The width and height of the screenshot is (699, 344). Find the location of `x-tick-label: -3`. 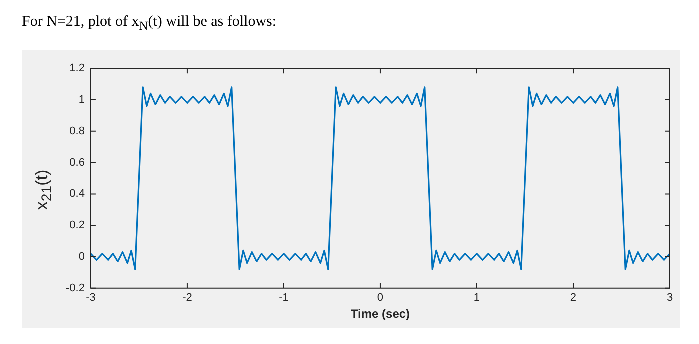

x-tick-label: -3 is located at coordinates (91, 298).